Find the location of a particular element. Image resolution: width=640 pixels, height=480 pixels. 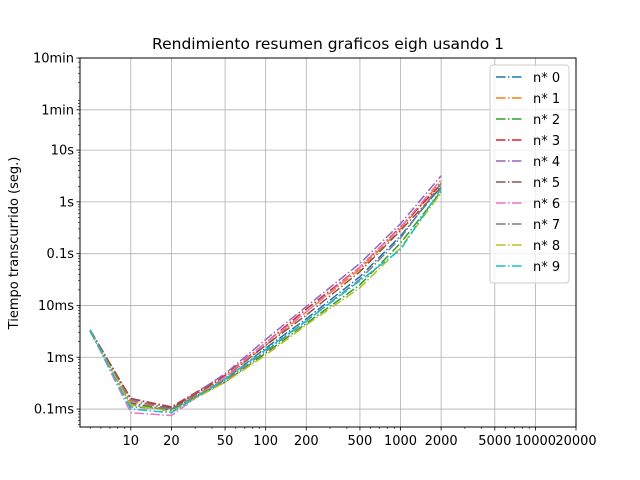

y-tick-label: 10min is located at coordinates (53, 59).